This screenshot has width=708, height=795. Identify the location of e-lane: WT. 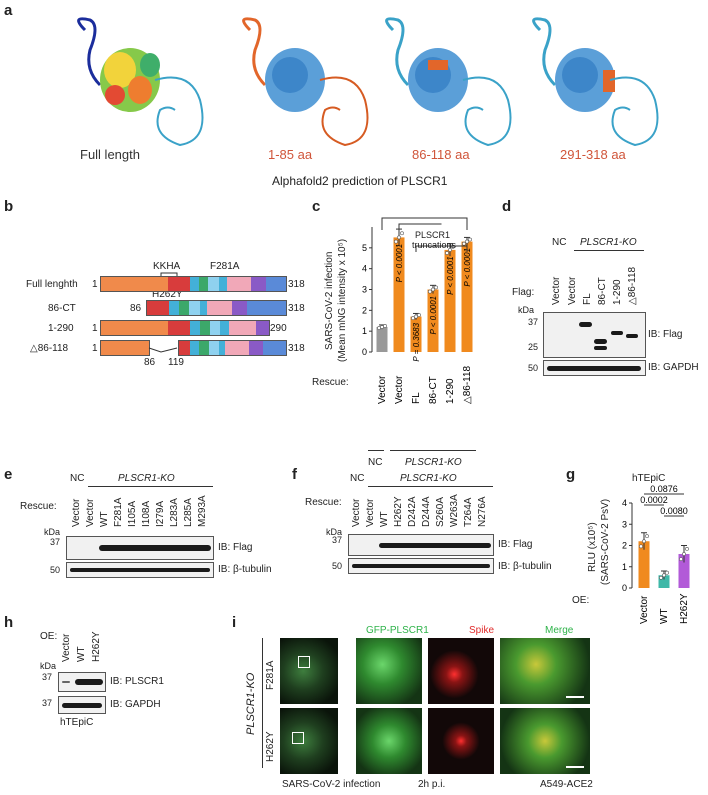
(104, 519).